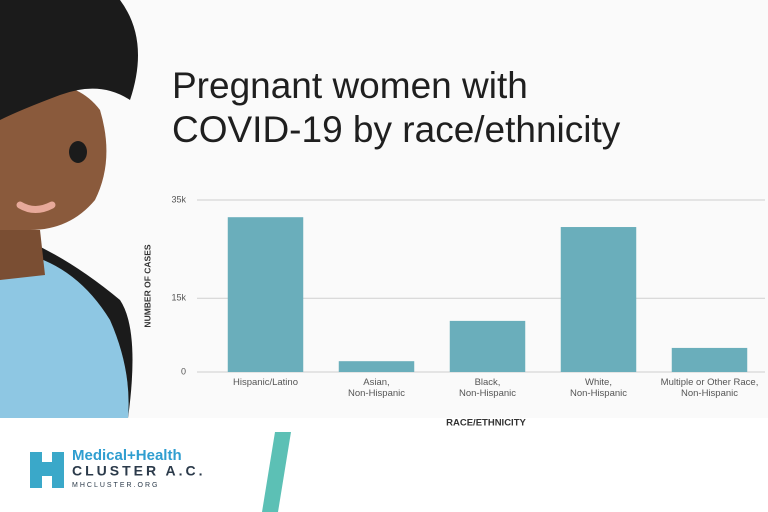 The image size is (768, 512). Describe the element at coordinates (486, 423) in the screenshot. I see `x-axis-label: RACE/ETHNICITY` at that location.